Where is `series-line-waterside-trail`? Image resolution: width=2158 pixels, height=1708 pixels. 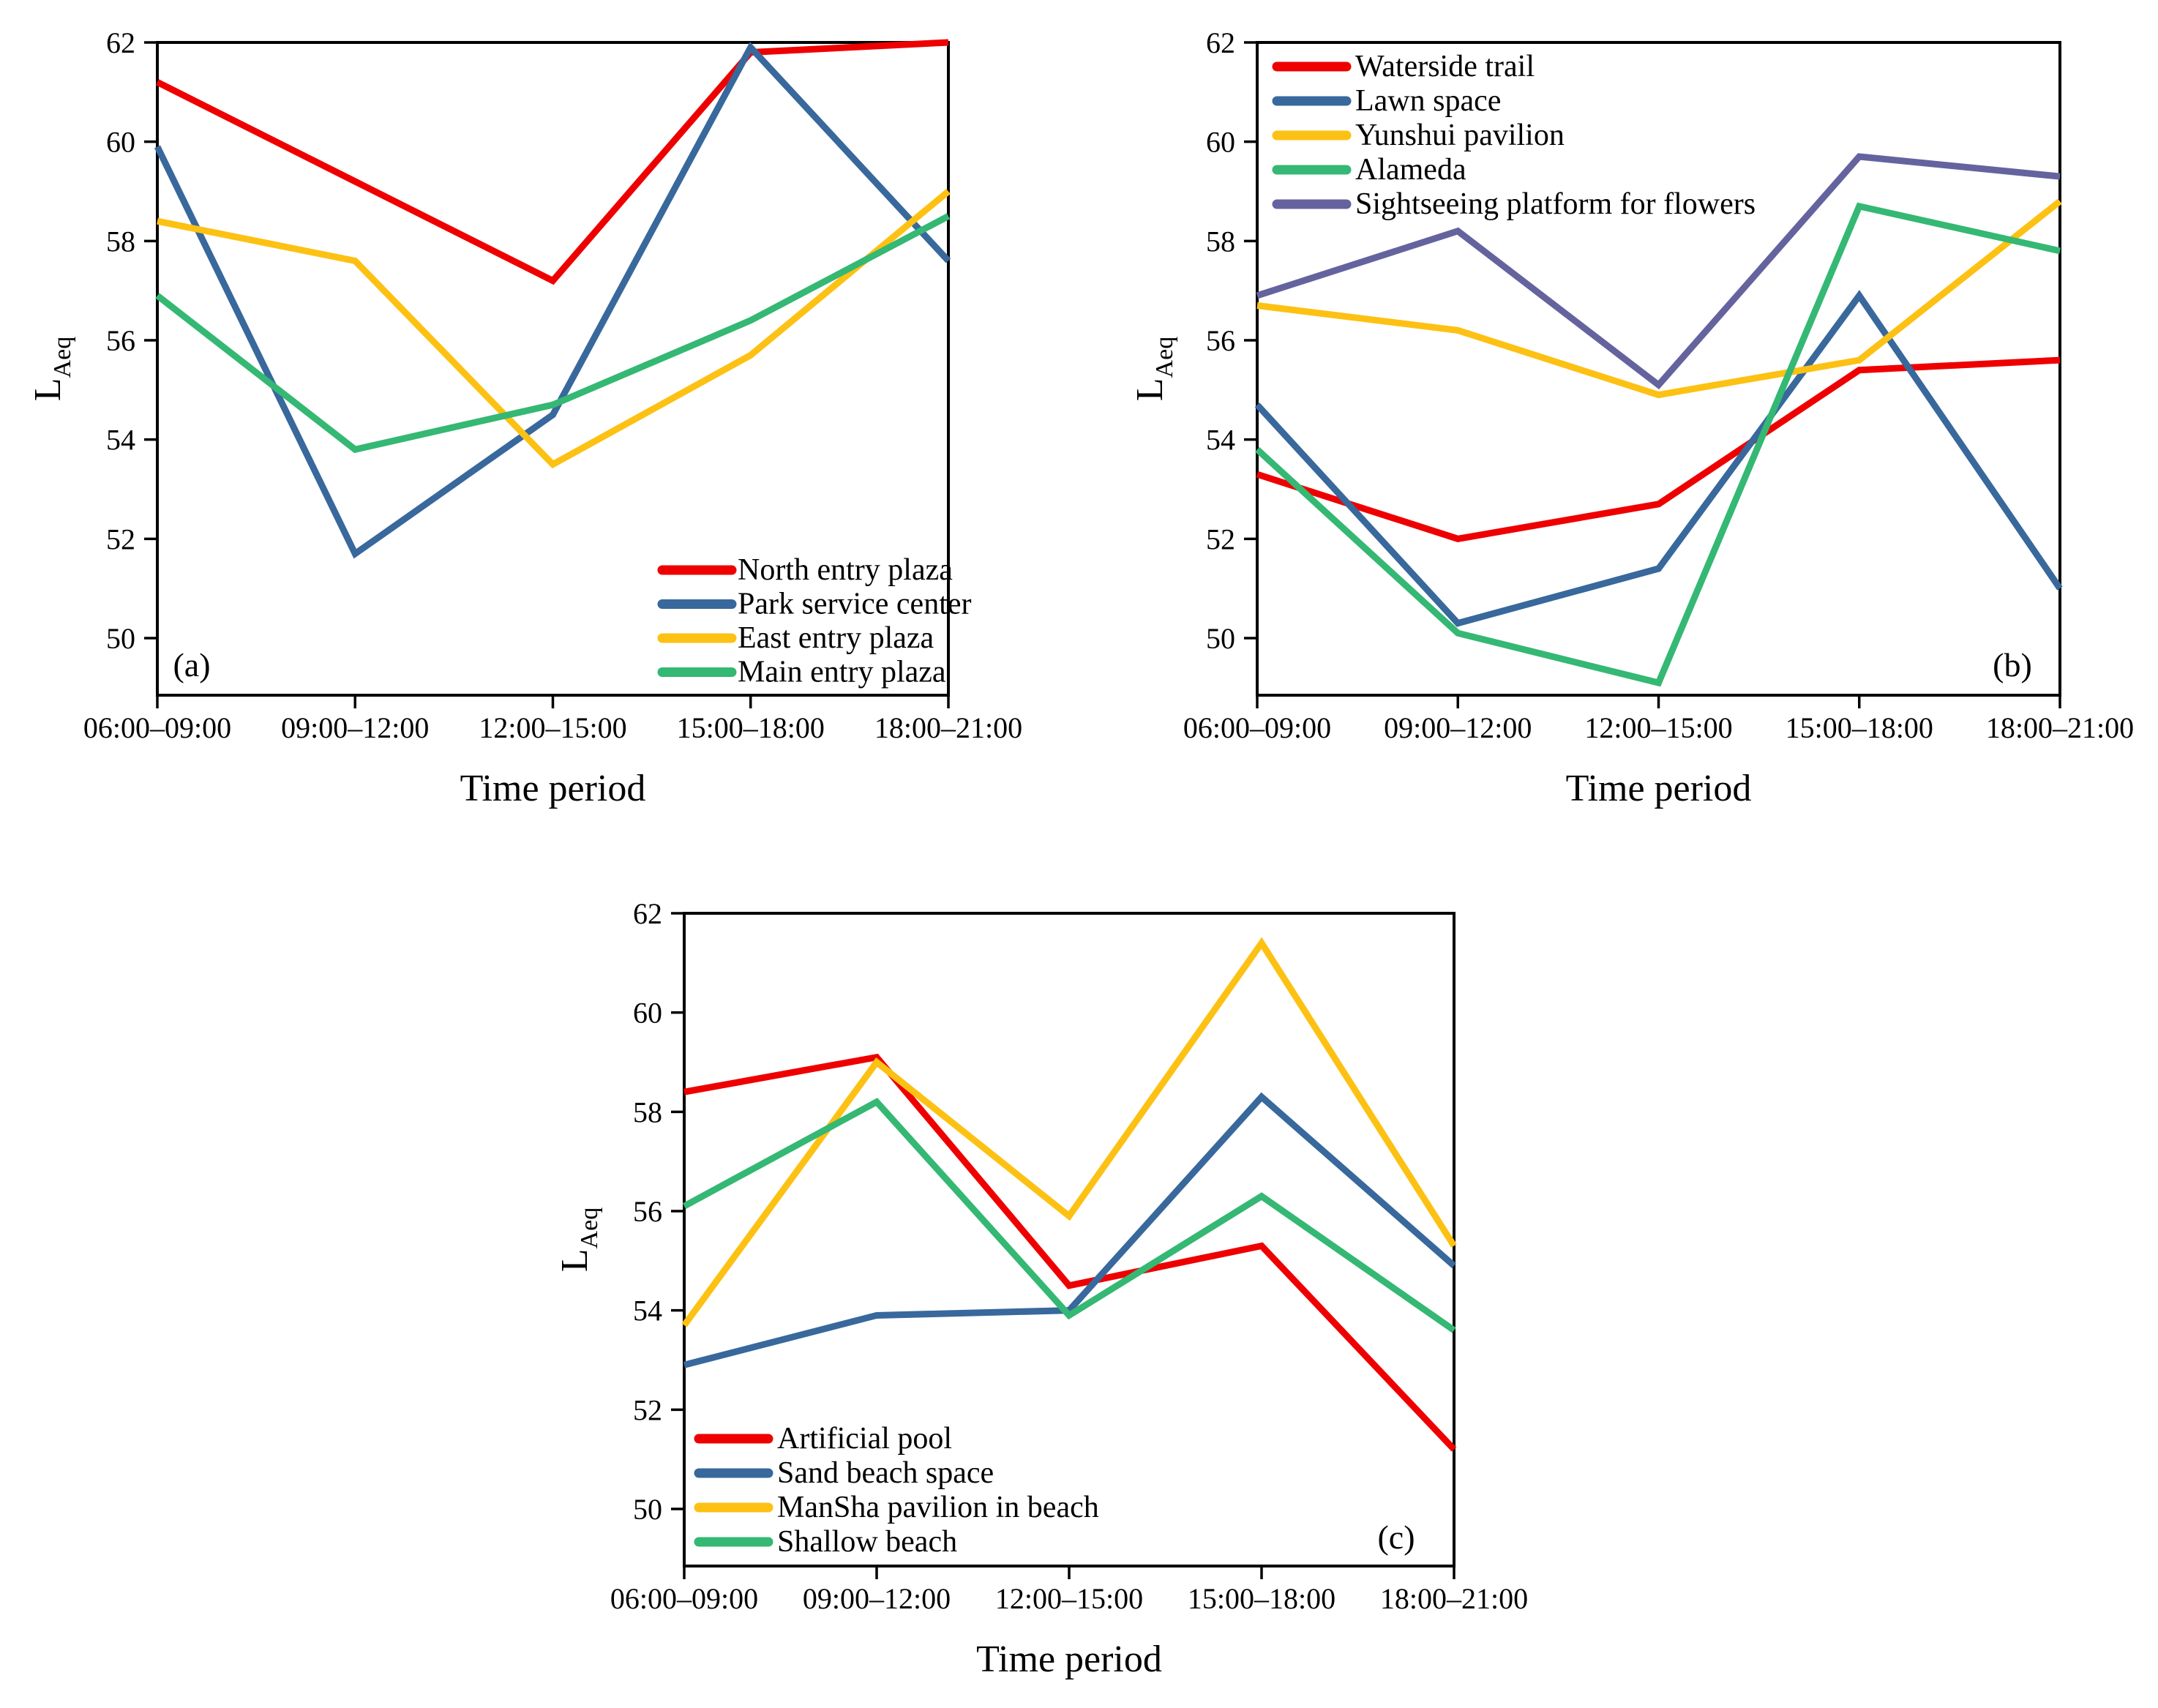 series-line-waterside-trail is located at coordinates (1658, 449).